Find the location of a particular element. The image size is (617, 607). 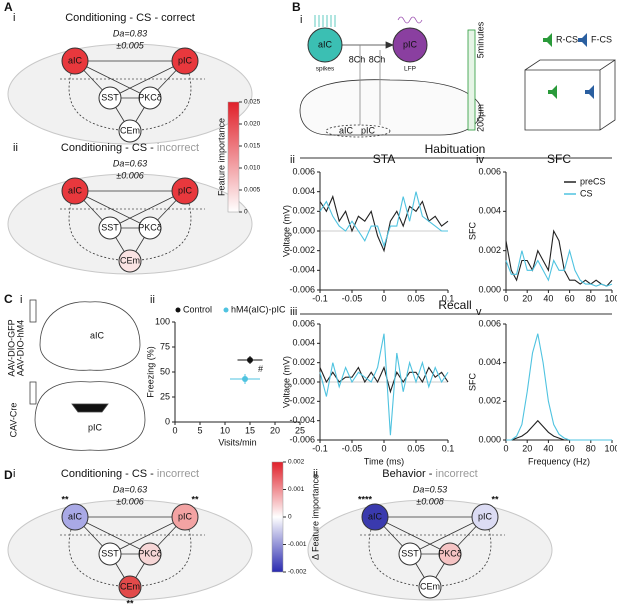

spikes-icon is located at coordinates (325, 21).